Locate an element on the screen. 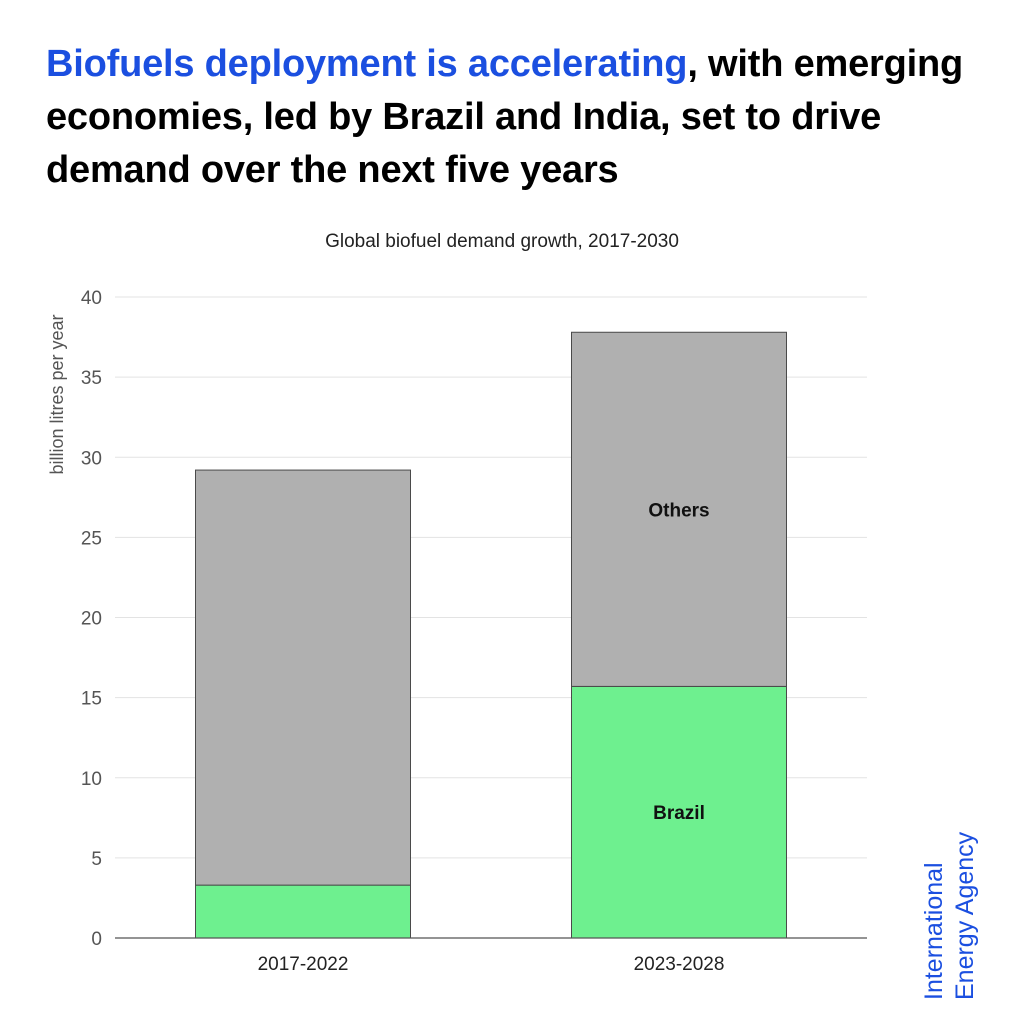 This screenshot has width=1024, height=1024. headline-highlight: Biofuels deployment is accelerating is located at coordinates (367, 64).